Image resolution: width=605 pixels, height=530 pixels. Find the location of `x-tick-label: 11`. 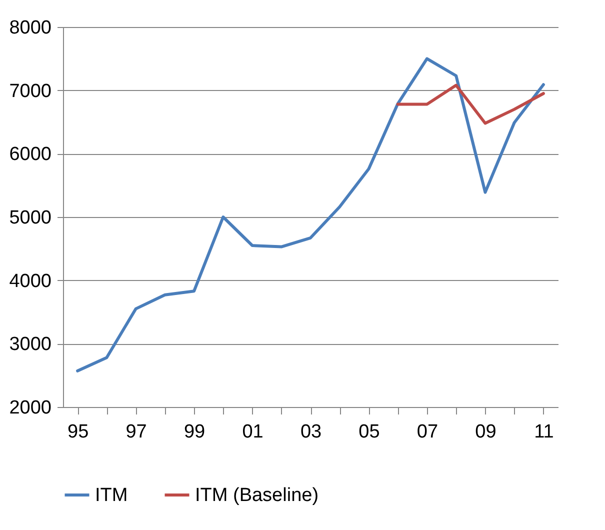

x-tick-label: 11 is located at coordinates (544, 432).